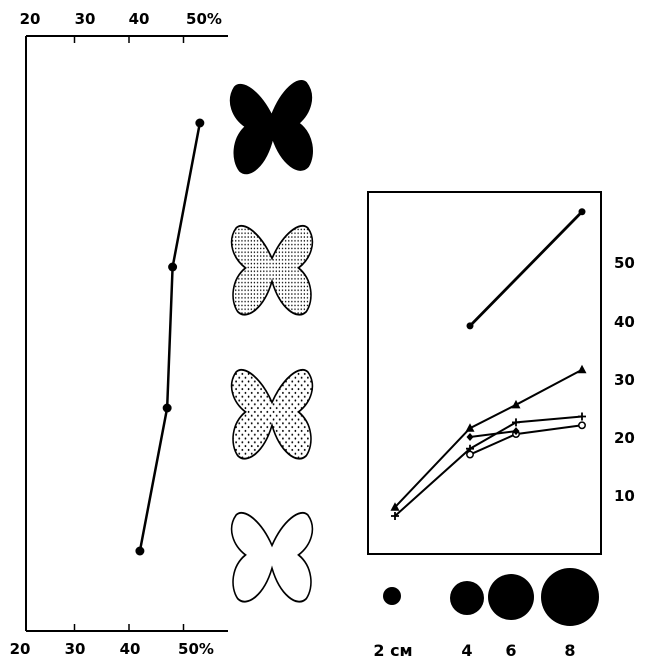 Image resolution: width=649 pixels, height=665 pixels. I want to click on dense-dotted-butterfly-icon, so click(272, 270).